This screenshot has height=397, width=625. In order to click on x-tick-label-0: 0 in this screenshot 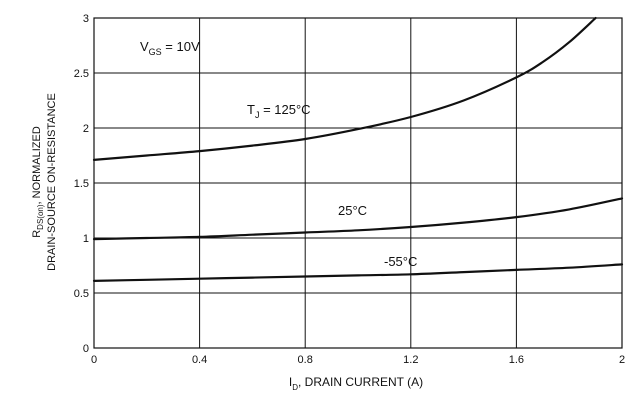, I will do `click(94, 360)`.